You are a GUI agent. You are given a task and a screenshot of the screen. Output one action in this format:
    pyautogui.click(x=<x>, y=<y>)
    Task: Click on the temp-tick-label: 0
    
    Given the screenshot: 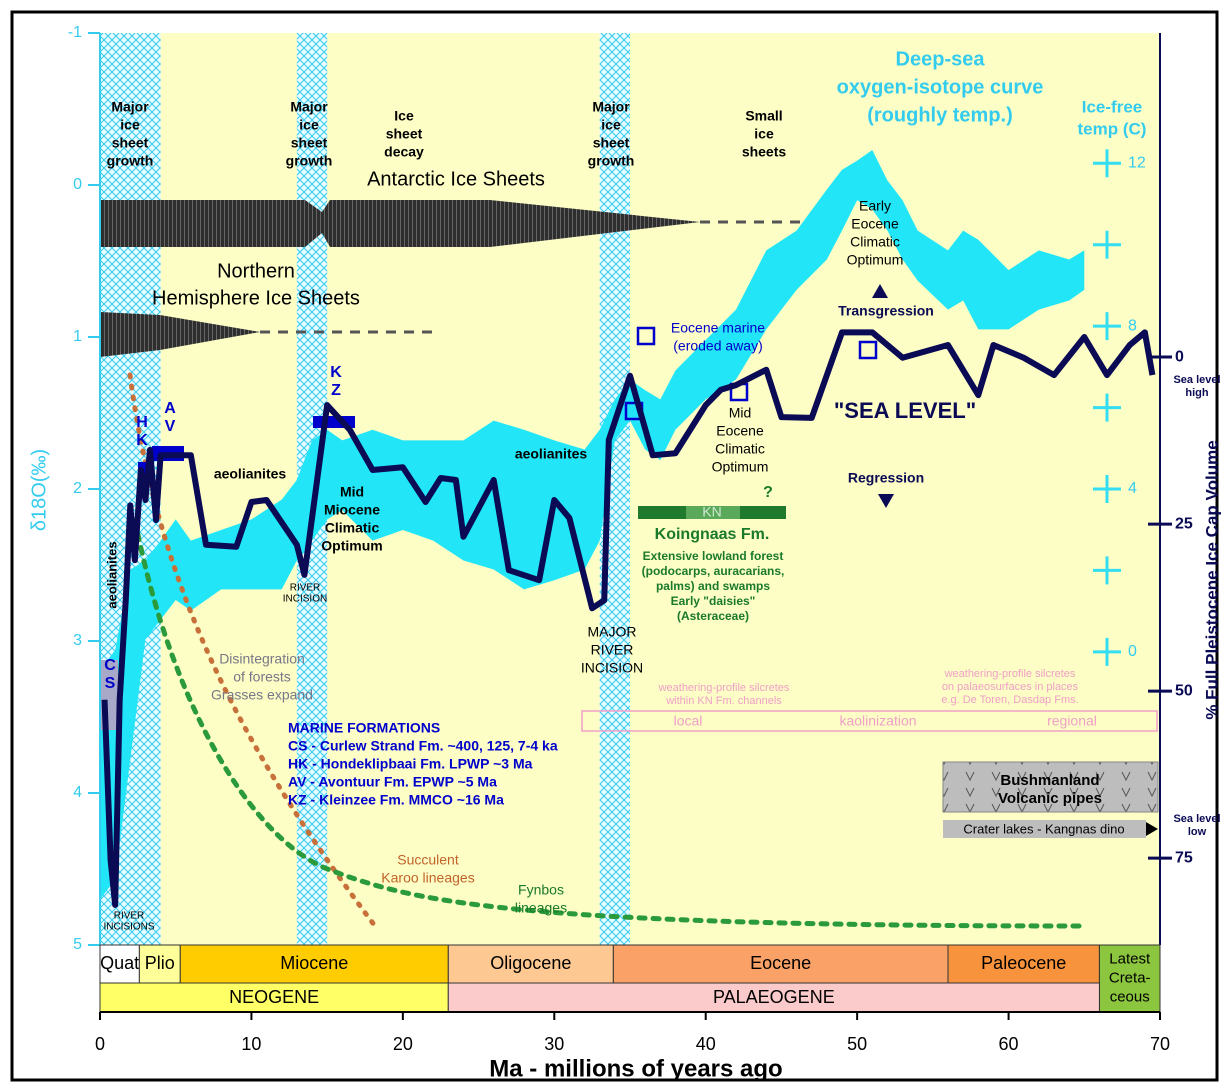 What is the action you would take?
    pyautogui.click(x=1132, y=651)
    